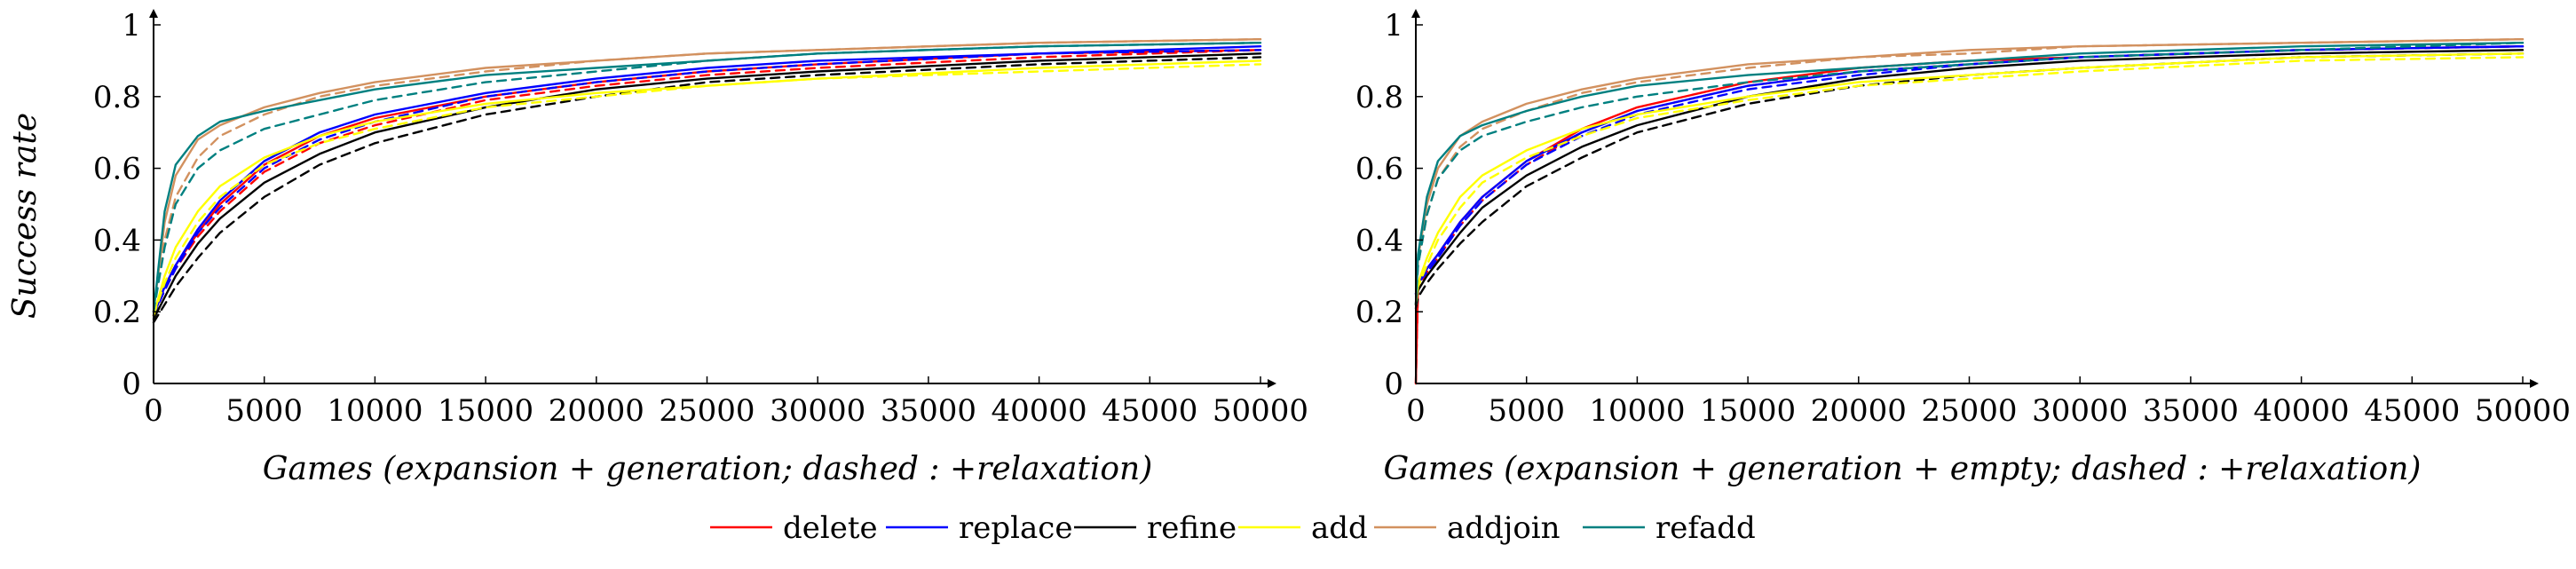 The width and height of the screenshot is (2576, 569). What do you see at coordinates (1705, 528) in the screenshot?
I see `legend-label-refadd: refadd` at bounding box center [1705, 528].